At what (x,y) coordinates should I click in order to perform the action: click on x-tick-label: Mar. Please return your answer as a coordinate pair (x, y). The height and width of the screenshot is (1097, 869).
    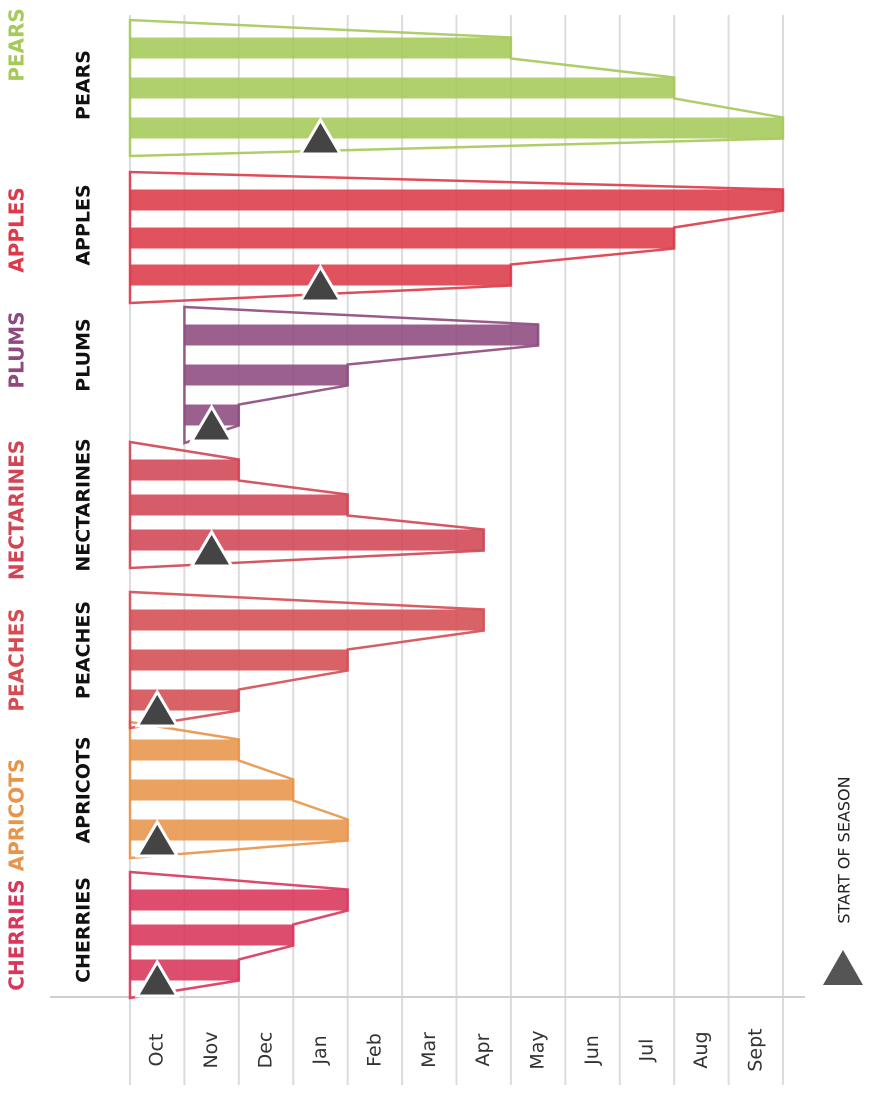
    Looking at the image, I should click on (429, 1050).